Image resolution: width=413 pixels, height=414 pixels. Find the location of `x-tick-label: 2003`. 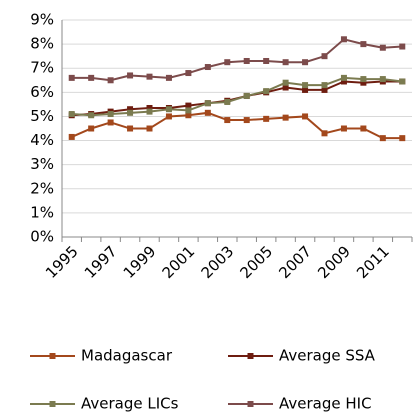

x-tick-label: 2003 is located at coordinates (218, 262).